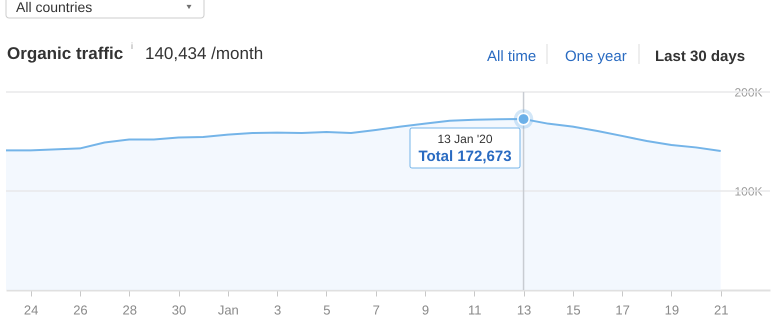 The image size is (781, 335). What do you see at coordinates (465, 139) in the screenshot?
I see `annotation: 13 Jan '20` at bounding box center [465, 139].